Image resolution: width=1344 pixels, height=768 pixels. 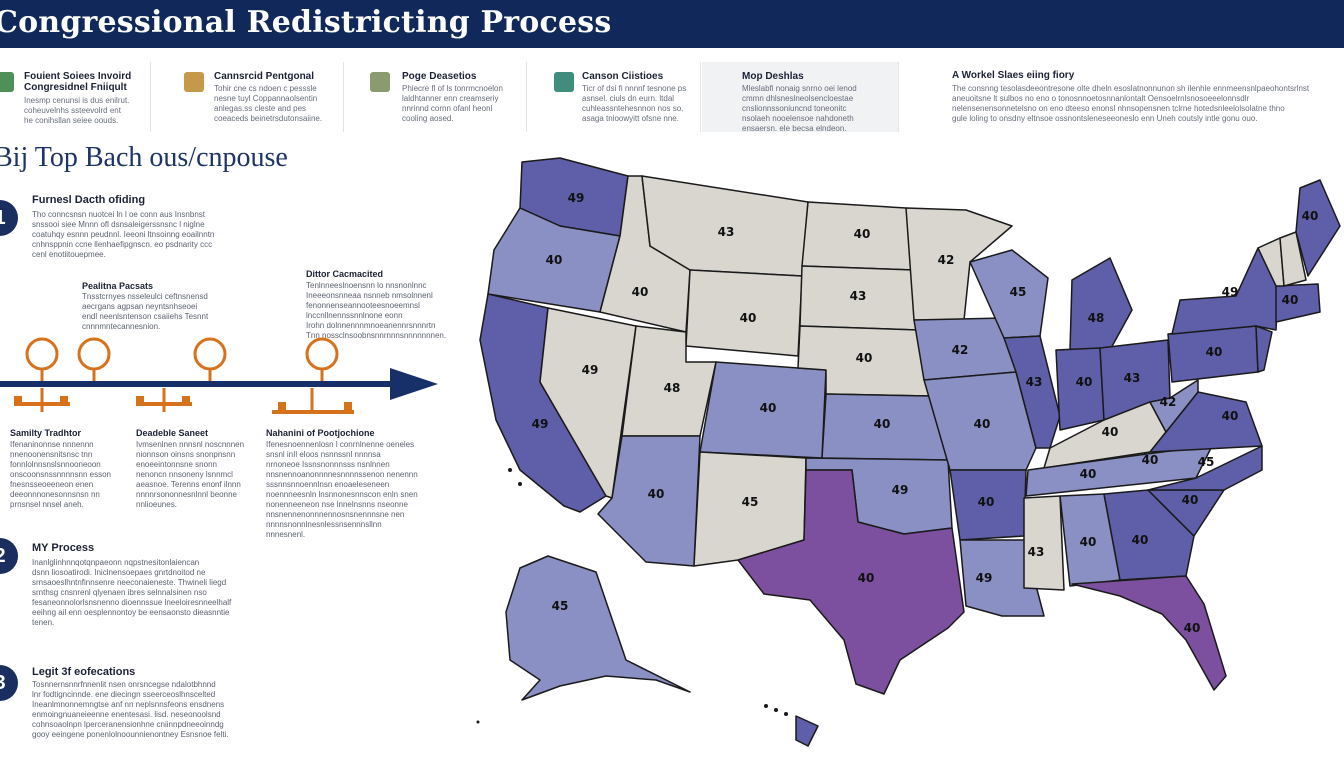 I want to click on state-arizona, so click(x=649, y=501).